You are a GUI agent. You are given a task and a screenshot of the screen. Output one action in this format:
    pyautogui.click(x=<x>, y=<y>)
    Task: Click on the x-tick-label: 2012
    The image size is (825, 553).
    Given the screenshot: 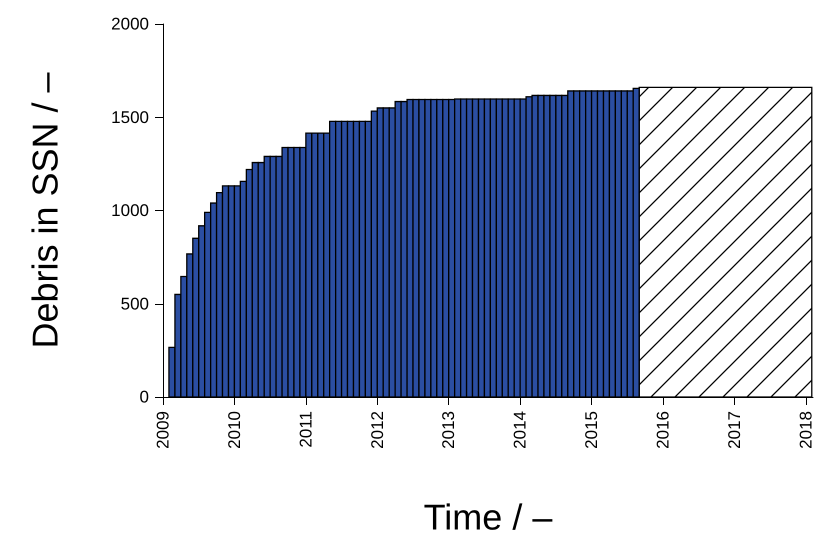 What is the action you would take?
    pyautogui.click(x=377, y=430)
    